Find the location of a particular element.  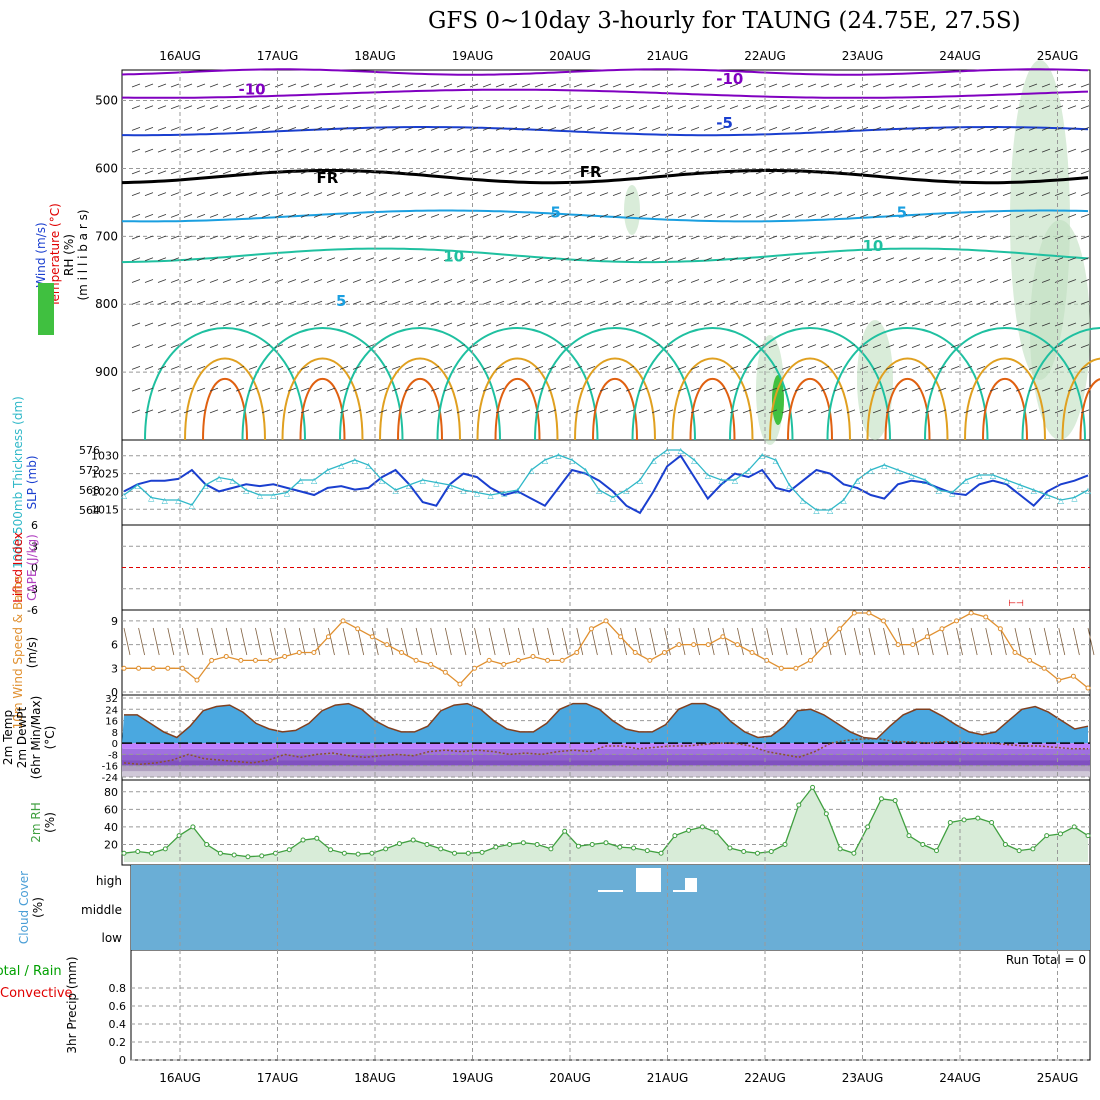

pressure-tick: 600 is located at coordinates (106, 168).